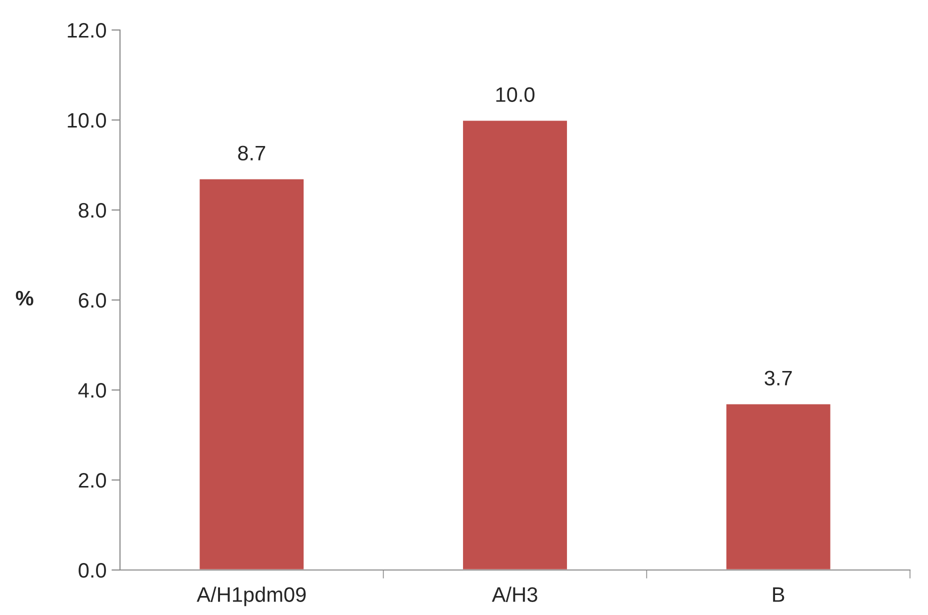 The width and height of the screenshot is (928, 615). Describe the element at coordinates (515, 594) in the screenshot. I see `x-tick-label: A/H3` at that location.